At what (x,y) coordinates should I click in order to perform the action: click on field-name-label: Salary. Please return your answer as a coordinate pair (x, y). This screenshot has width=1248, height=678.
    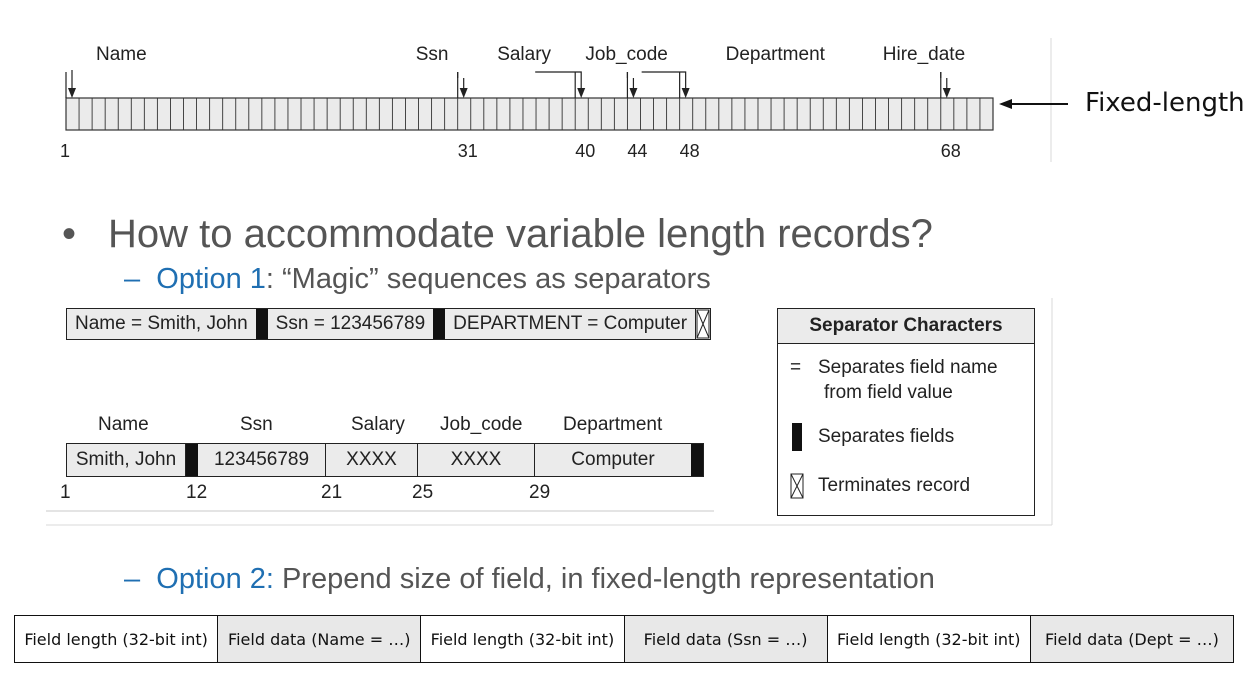
    Looking at the image, I should click on (524, 54).